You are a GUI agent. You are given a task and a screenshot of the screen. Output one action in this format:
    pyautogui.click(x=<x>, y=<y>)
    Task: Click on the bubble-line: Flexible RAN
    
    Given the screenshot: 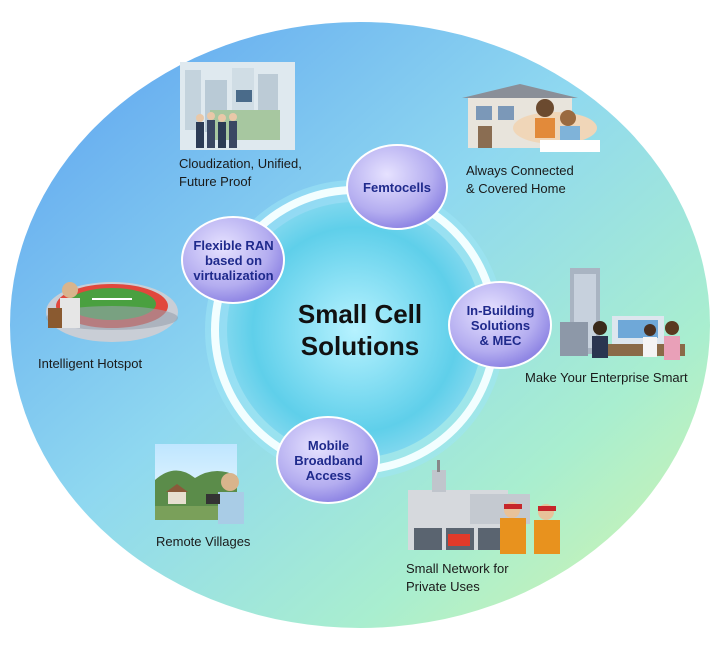 What is the action you would take?
    pyautogui.click(x=233, y=245)
    